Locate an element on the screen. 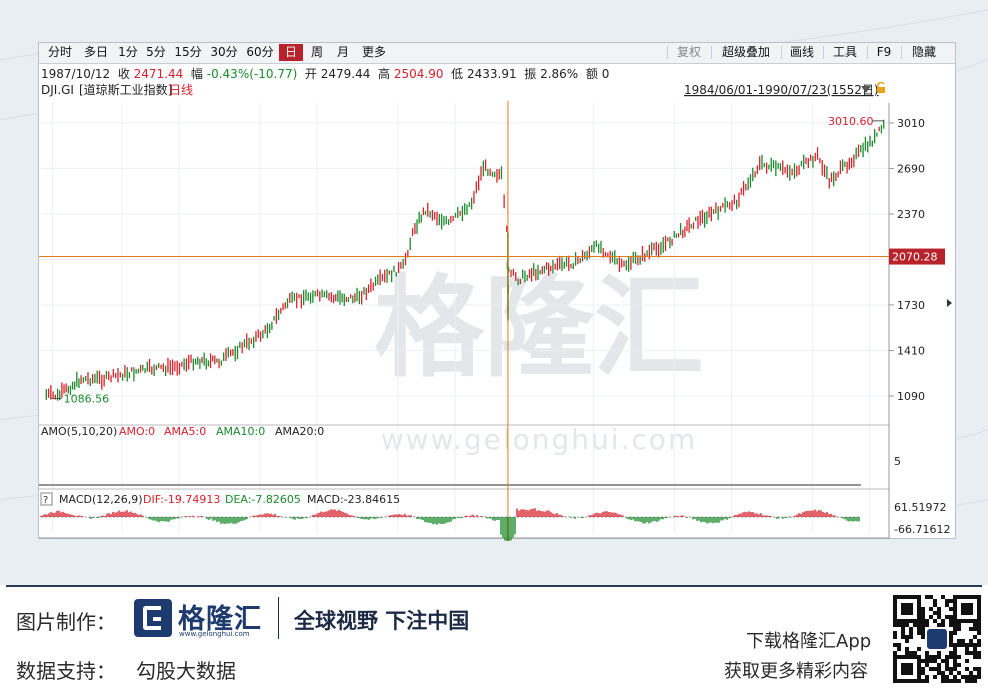 The image size is (988, 691). period-button-3: 5分 is located at coordinates (156, 52).